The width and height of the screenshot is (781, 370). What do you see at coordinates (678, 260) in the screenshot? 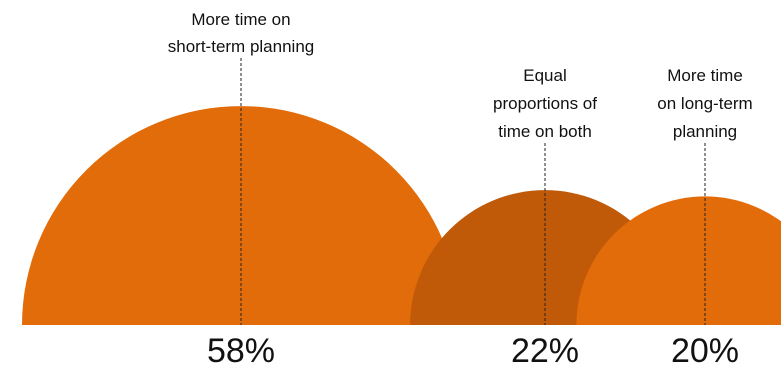
I see `semicircle-long-term` at bounding box center [678, 260].